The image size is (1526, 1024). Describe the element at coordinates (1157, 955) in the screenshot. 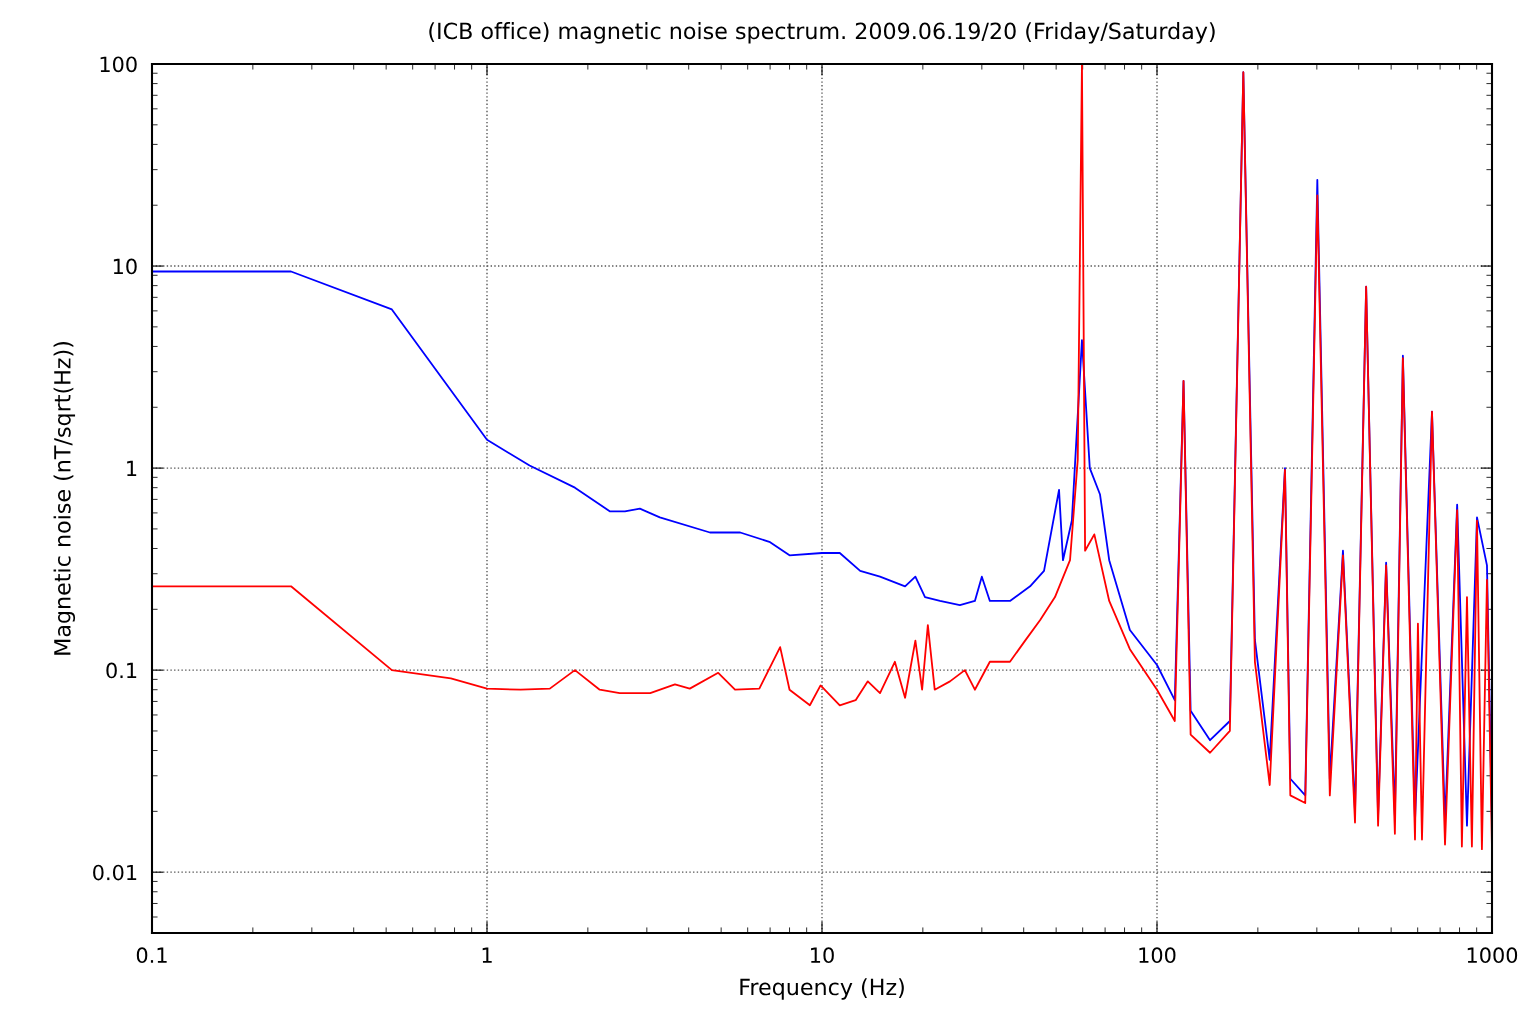

I see `x-tick-label: 100` at that location.